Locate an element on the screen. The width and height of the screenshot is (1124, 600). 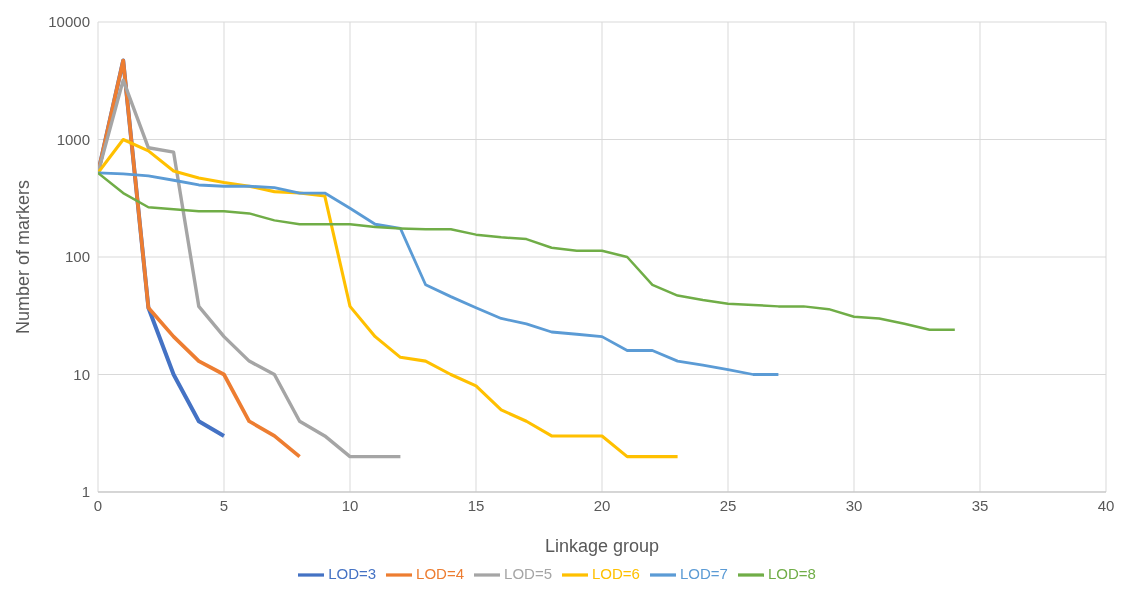
y-tick-label: 1000 is located at coordinates (73, 139).